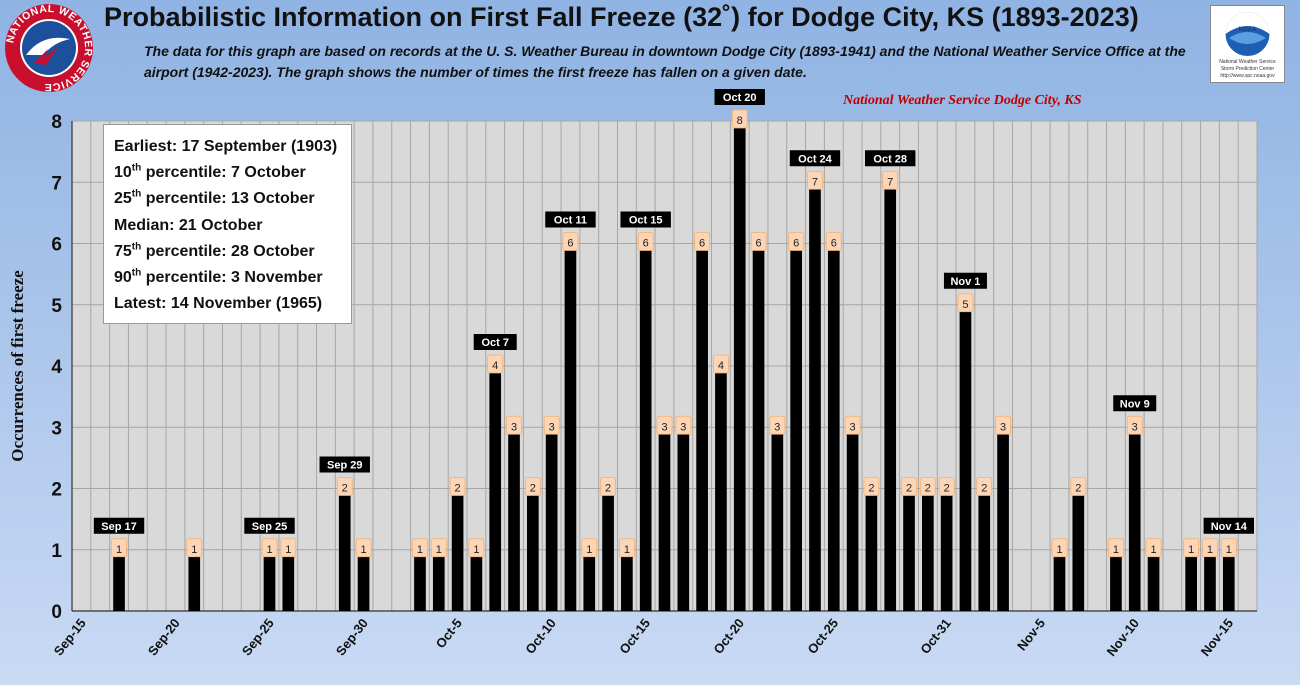 The height and width of the screenshot is (685, 1300). Describe the element at coordinates (449, 633) in the screenshot. I see `x-tick-label: Oct-5` at that location.